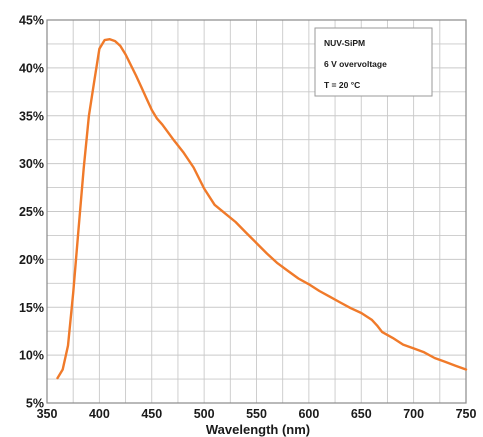 The height and width of the screenshot is (437, 483). What do you see at coordinates (31, 260) in the screenshot?
I see `y-tick-label: 20%` at bounding box center [31, 260].